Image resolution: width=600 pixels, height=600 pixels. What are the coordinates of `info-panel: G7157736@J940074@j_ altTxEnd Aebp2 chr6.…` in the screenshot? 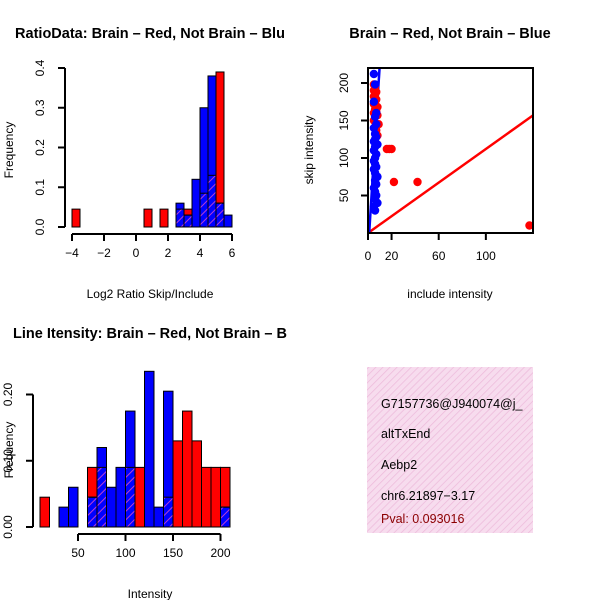 It's located at (450, 450).